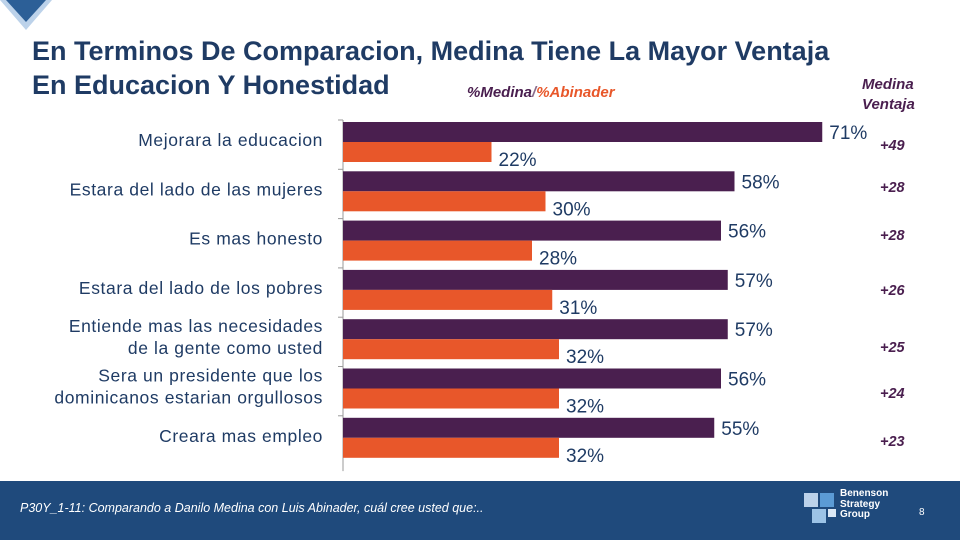 This screenshot has height=540, width=960. Describe the element at coordinates (558, 259) in the screenshot. I see `data-label-abinader: 28%` at that location.